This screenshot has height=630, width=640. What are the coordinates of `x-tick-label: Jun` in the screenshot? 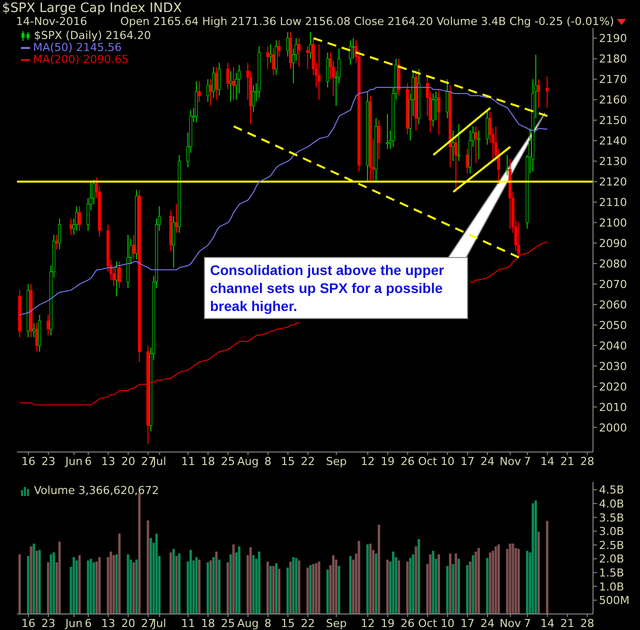 It's located at (73, 461).